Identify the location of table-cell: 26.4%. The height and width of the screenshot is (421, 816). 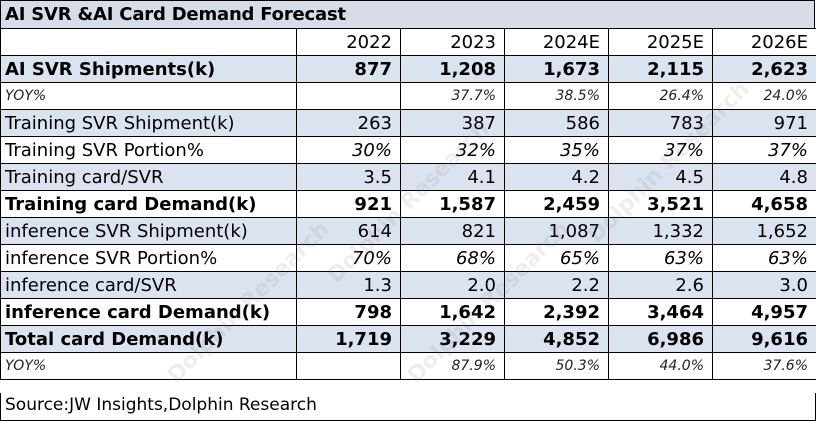
(660, 96).